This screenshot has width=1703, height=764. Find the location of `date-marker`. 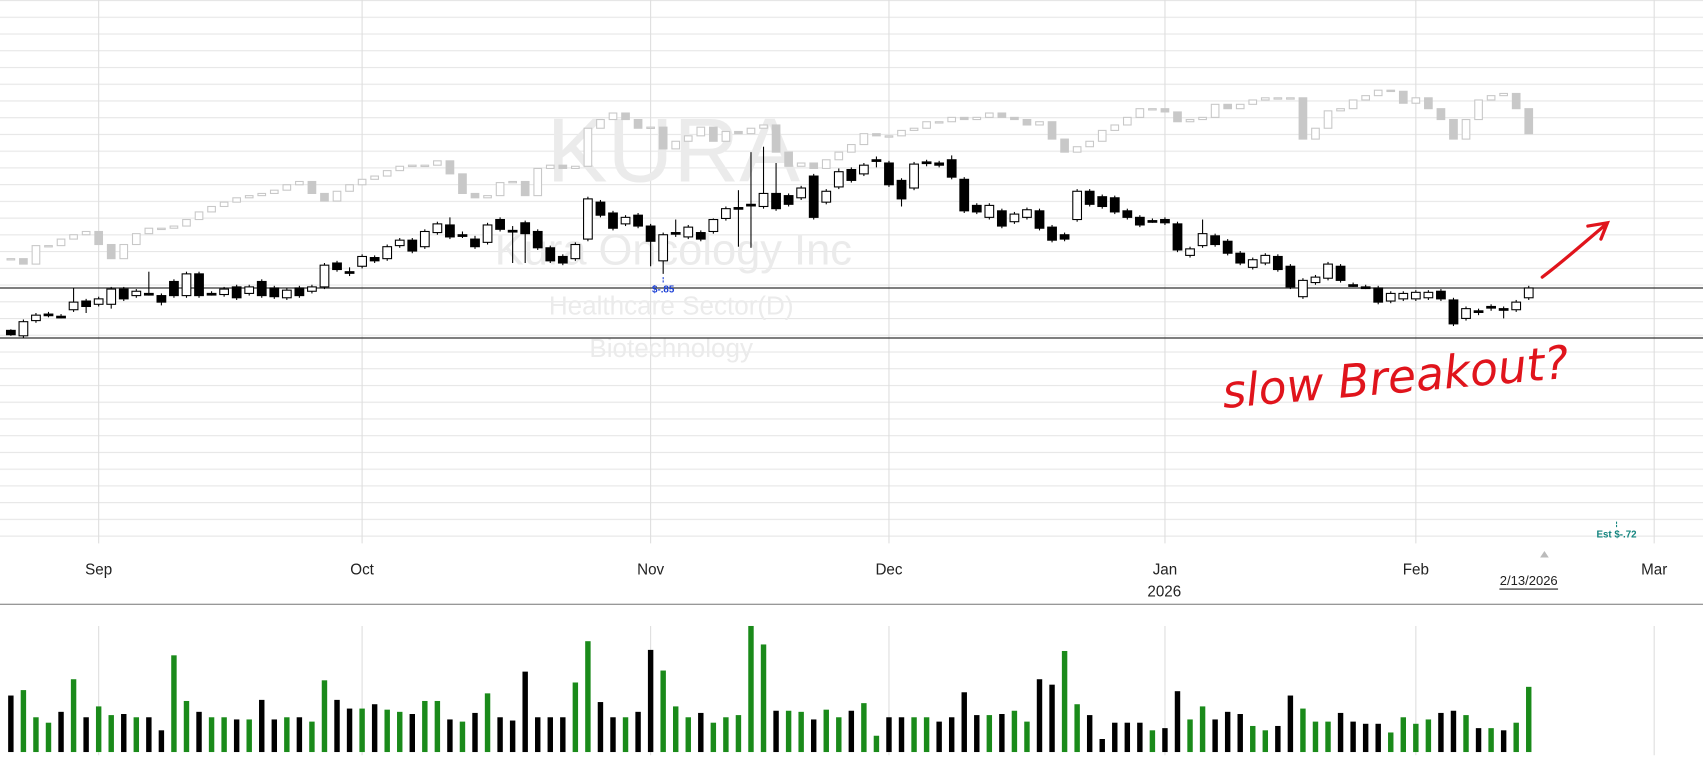

date-marker is located at coordinates (1544, 554).